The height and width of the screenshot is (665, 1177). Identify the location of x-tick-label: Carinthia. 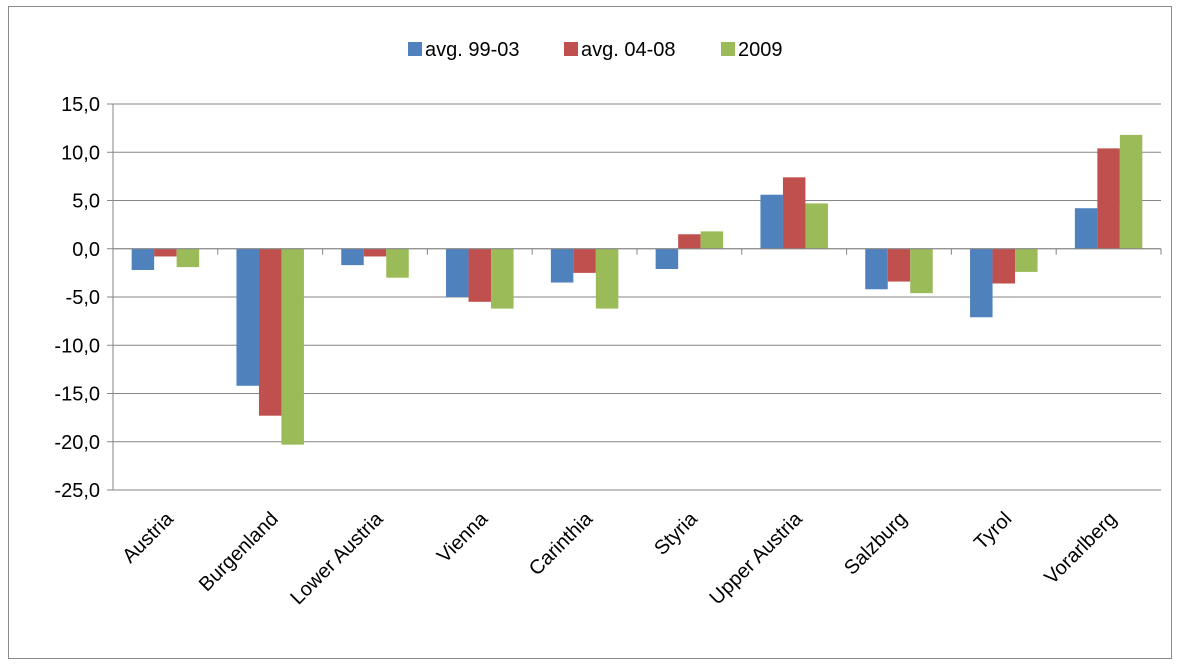
(561, 543).